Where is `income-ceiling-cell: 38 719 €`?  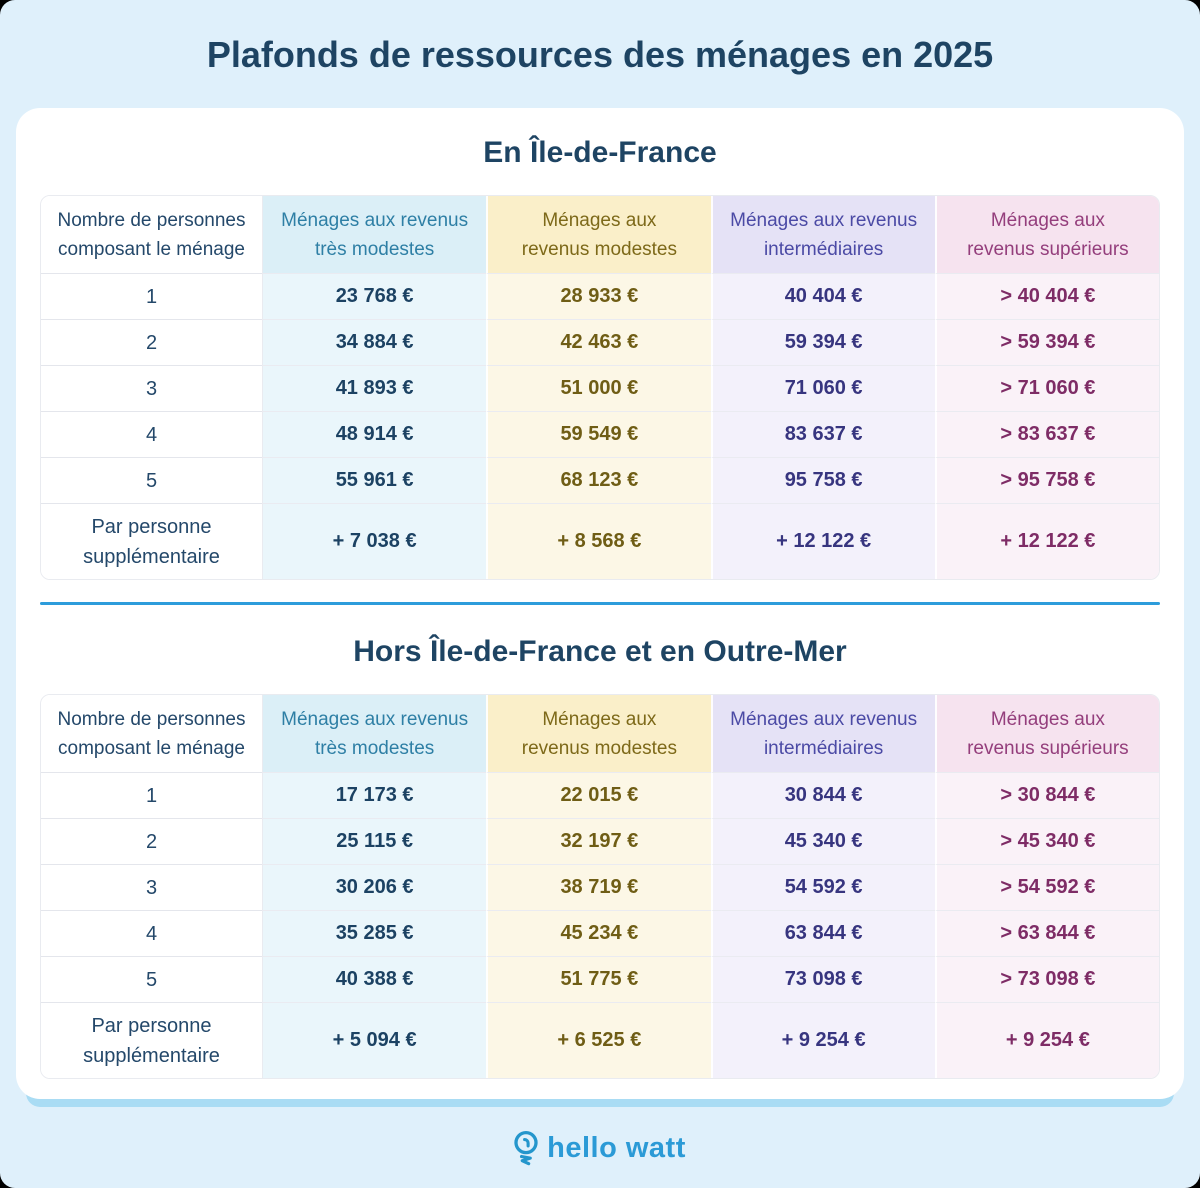 income-ceiling-cell: 38 719 € is located at coordinates (598, 887).